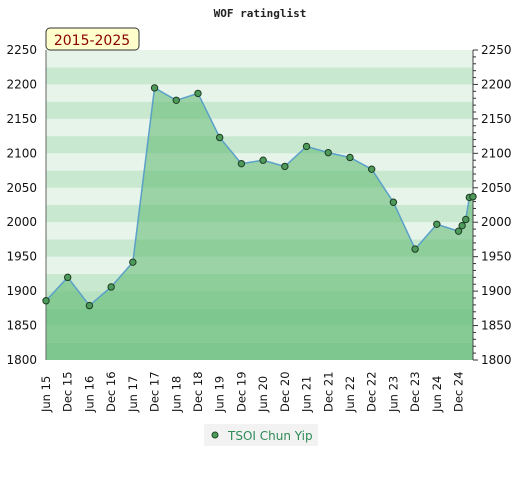 The width and height of the screenshot is (520, 484). I want to click on x-tick-label: Dec 16, so click(111, 391).